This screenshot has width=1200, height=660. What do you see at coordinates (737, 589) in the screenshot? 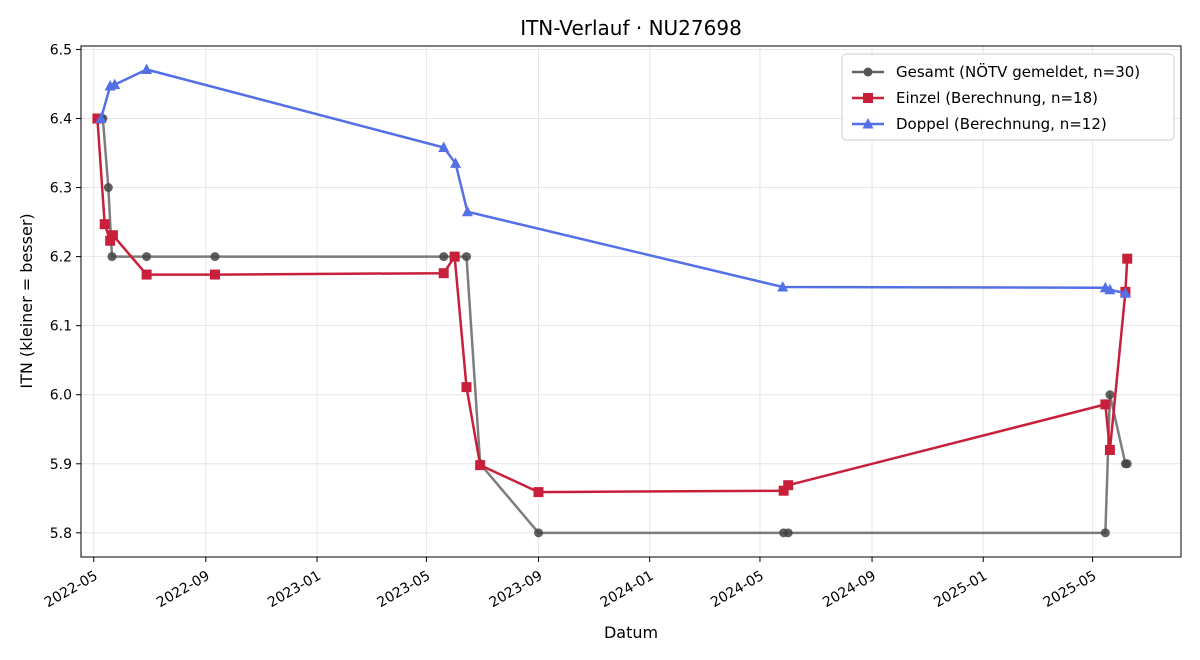
I see `x-tick-label: 2024-05` at bounding box center [737, 589].